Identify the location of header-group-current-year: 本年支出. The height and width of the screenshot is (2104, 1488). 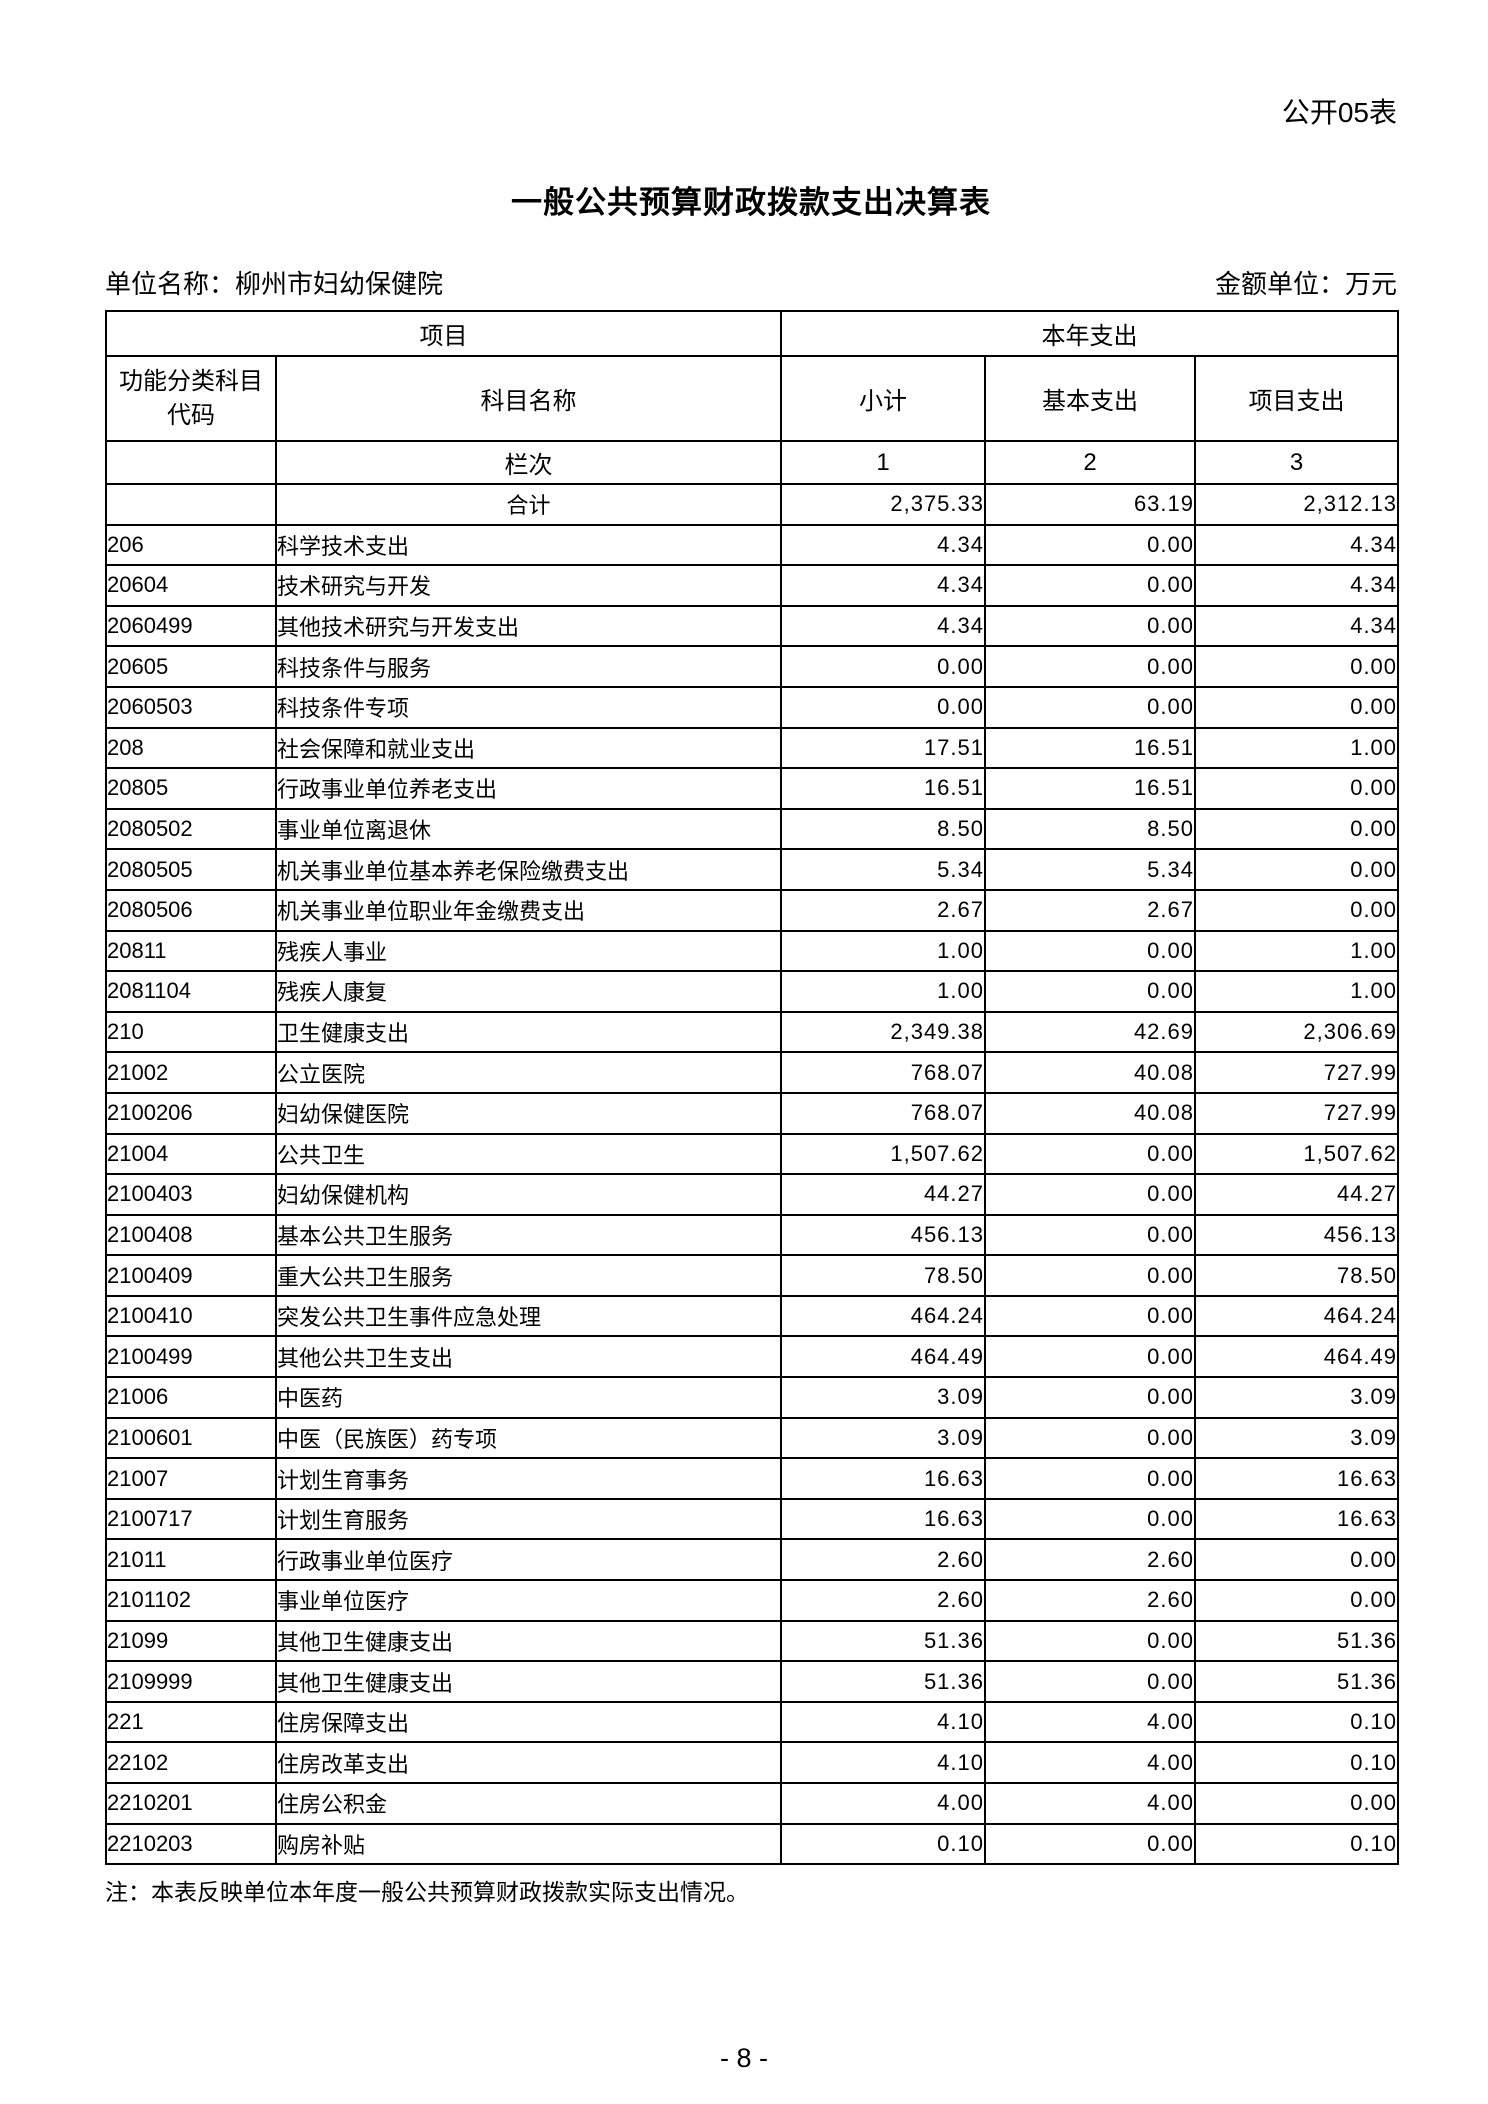
(1089, 333).